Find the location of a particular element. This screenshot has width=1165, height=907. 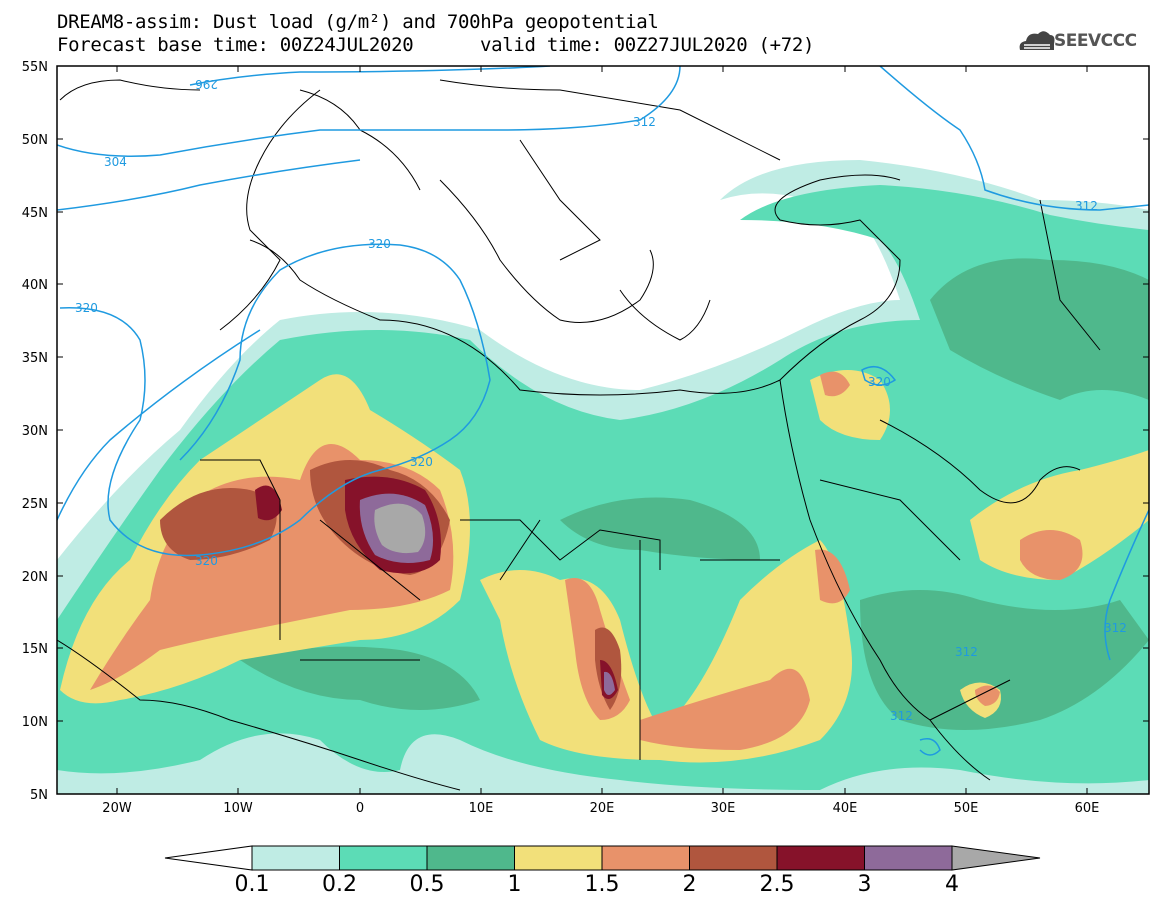

valid-time: valid time: 00Z27JUL2020 (+72) is located at coordinates (647, 45).